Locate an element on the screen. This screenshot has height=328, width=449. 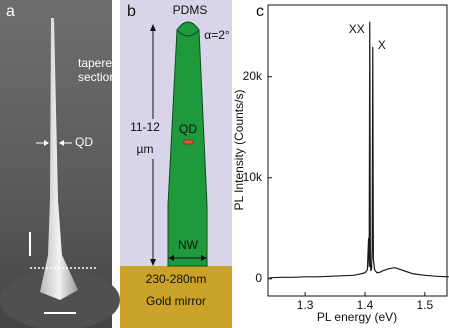
nw-label: NW is located at coordinates (188, 245).